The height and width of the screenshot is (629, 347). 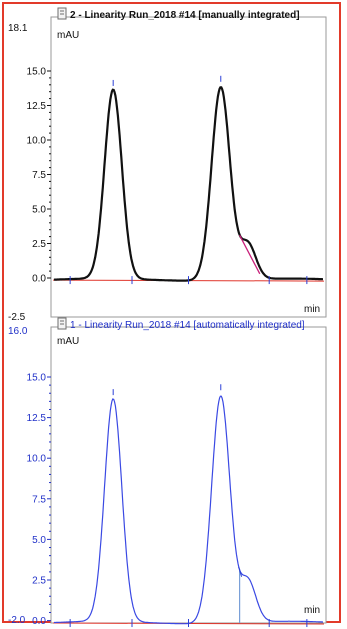 I want to click on top-y-unit-label: mAU, so click(x=68, y=35).